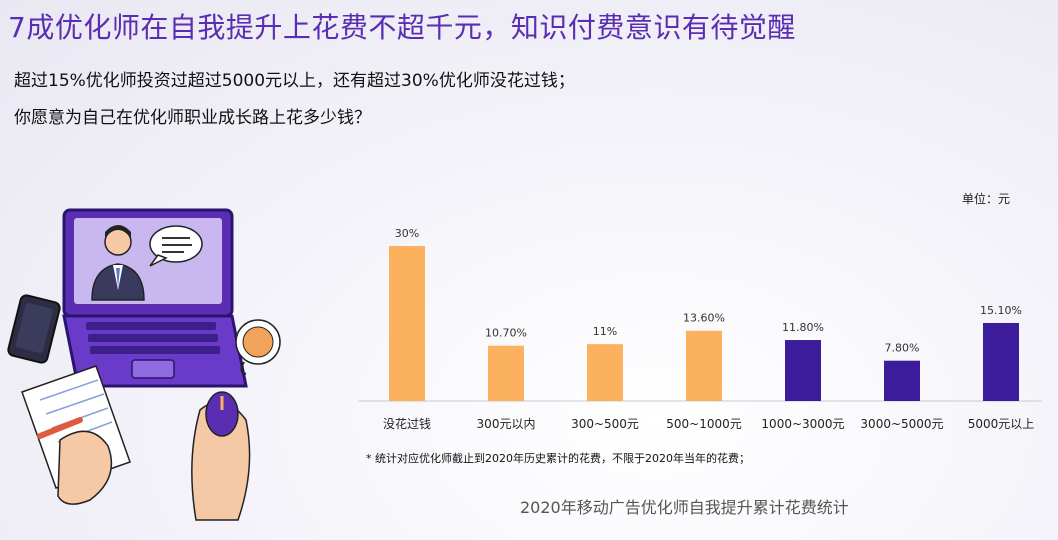 Image resolution: width=1058 pixels, height=540 pixels. What do you see at coordinates (294, 81) in the screenshot?
I see `subtitle-line-1: 超过15%优化师投资过超过5000元以上，还有超过30%优化师没花过钱；` at bounding box center [294, 81].